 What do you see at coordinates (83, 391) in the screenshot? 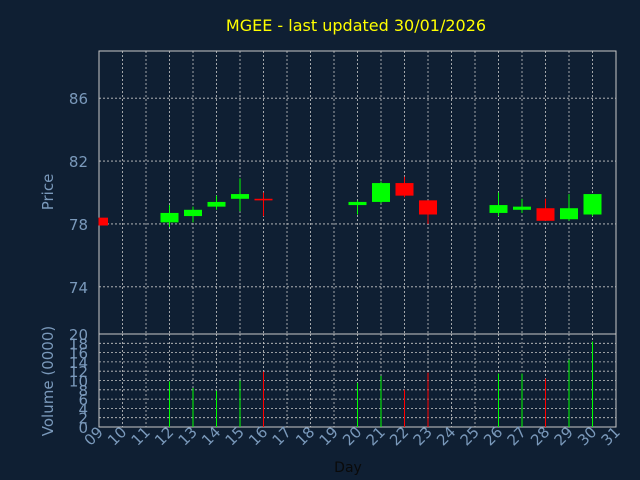
I see `volume-tick-label: 8` at bounding box center [83, 391].